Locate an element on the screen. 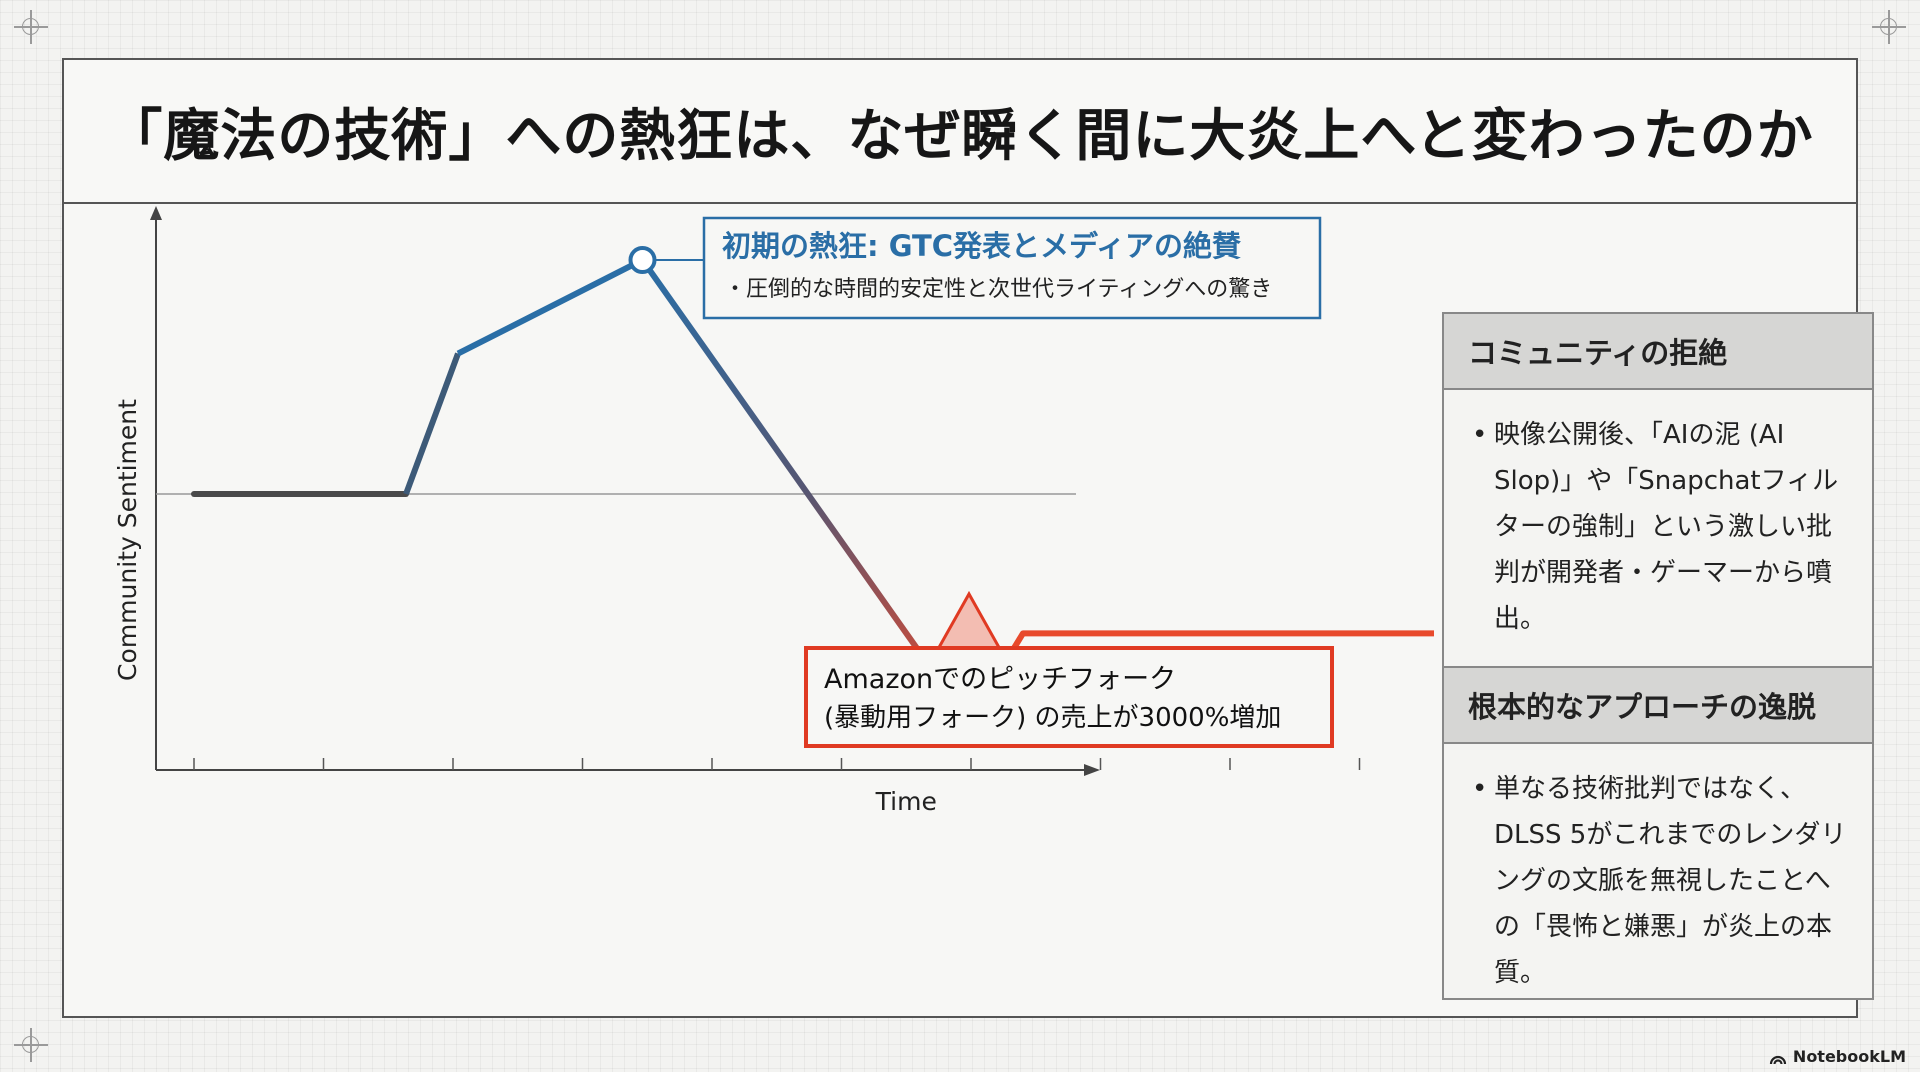 This screenshot has height=1072, width=1920. annotation-peak-title: 初期の熱狂: GTC発表とメディアの絶賛 is located at coordinates (981, 246).